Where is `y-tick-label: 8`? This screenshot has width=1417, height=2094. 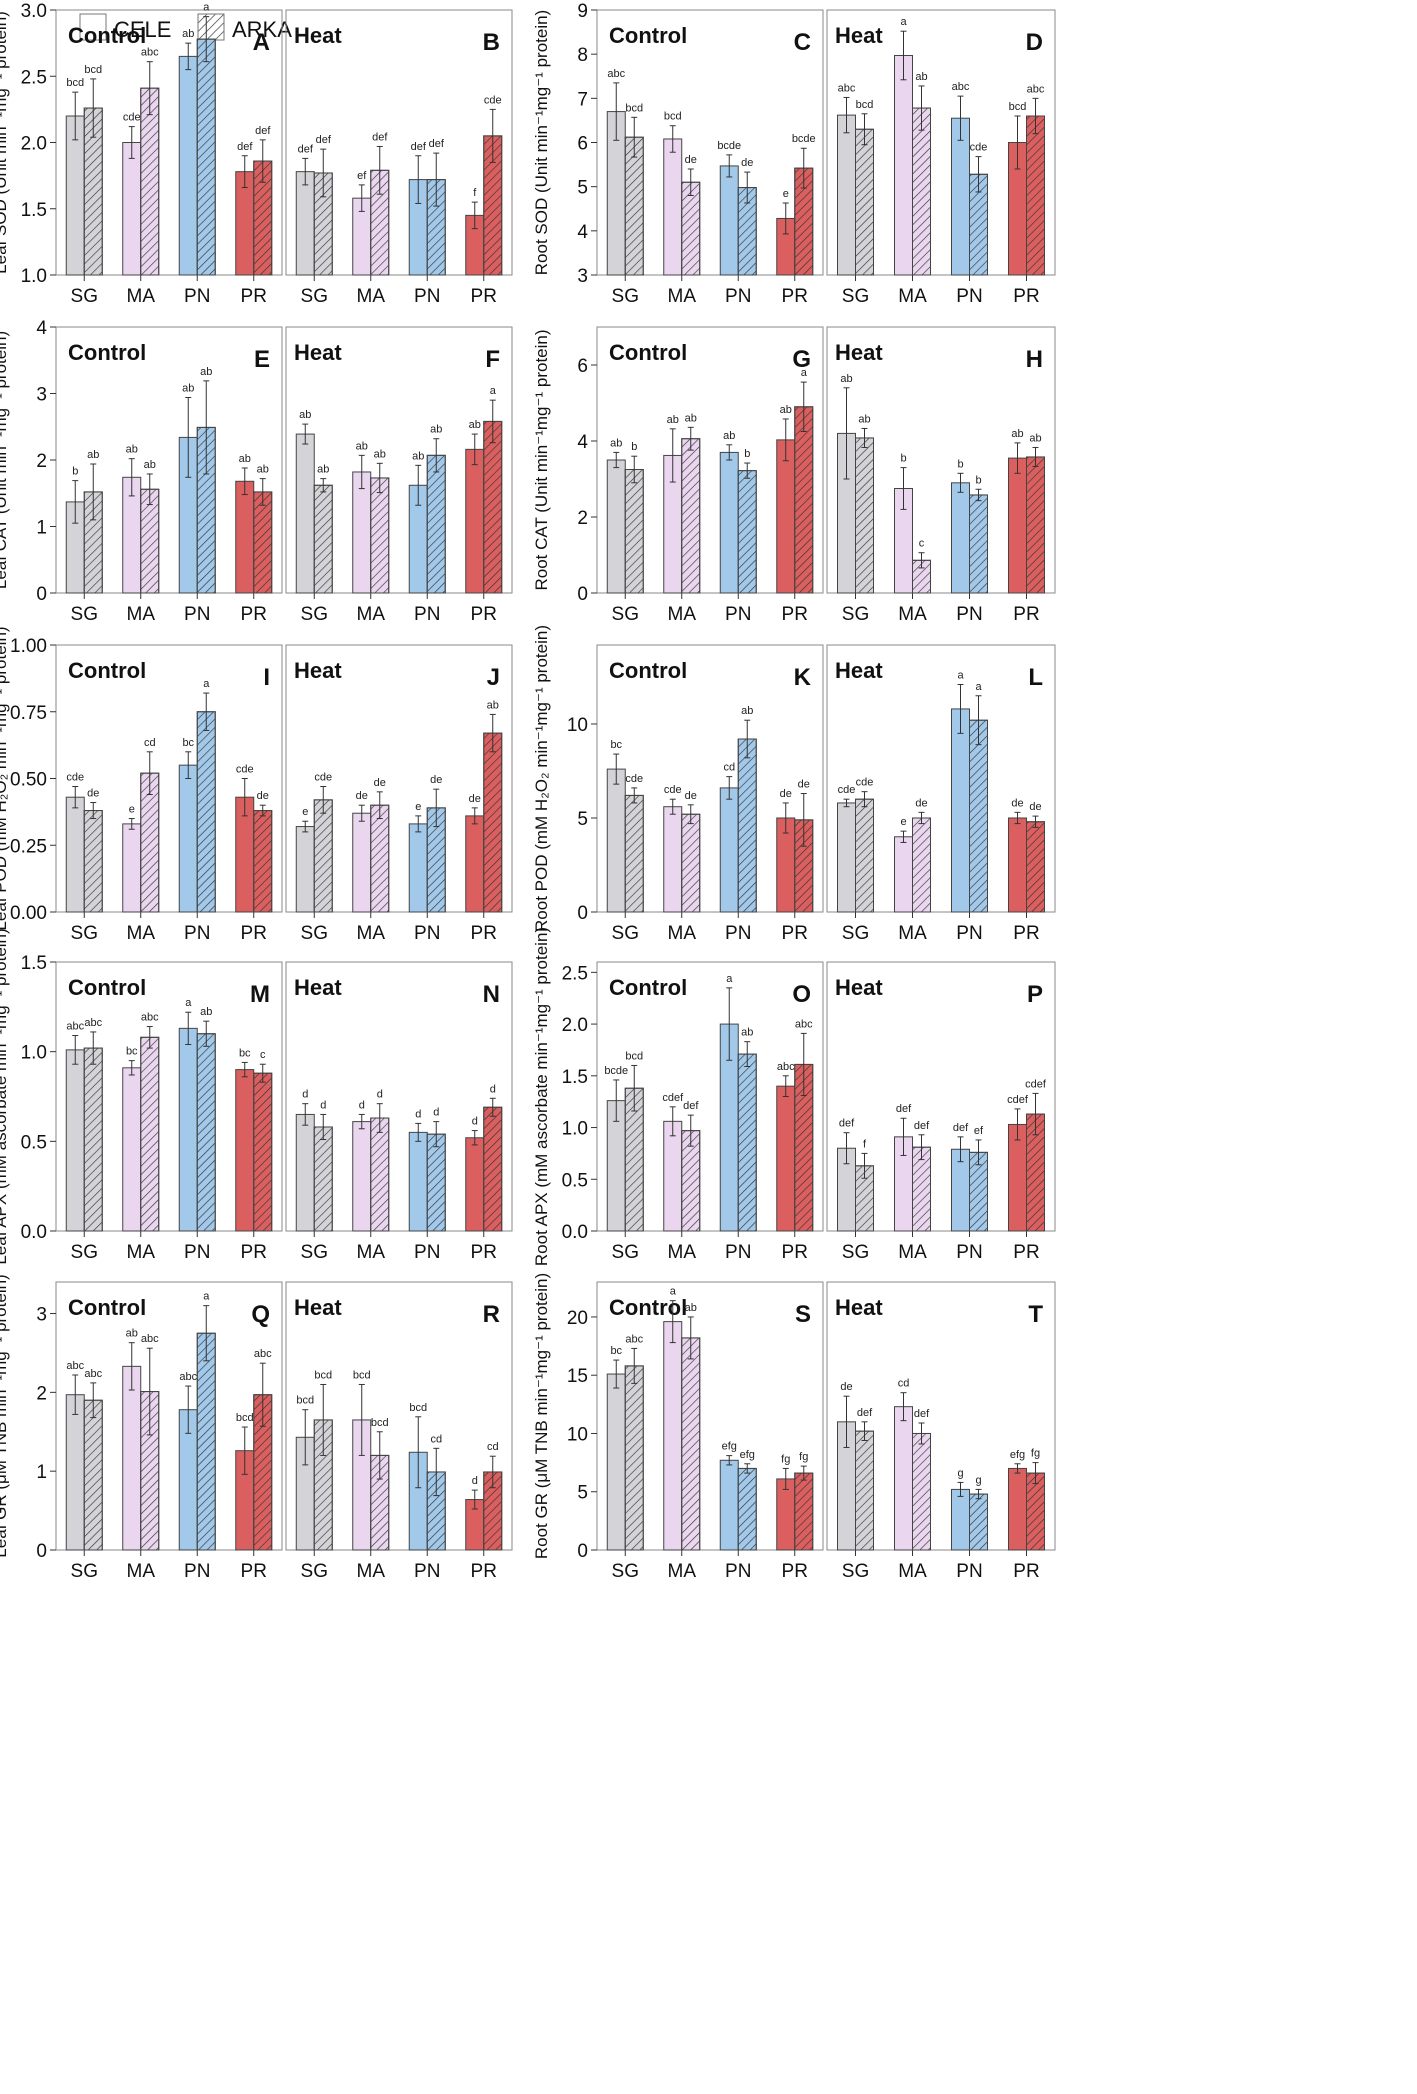 y-tick-label: 8 is located at coordinates (582, 55).